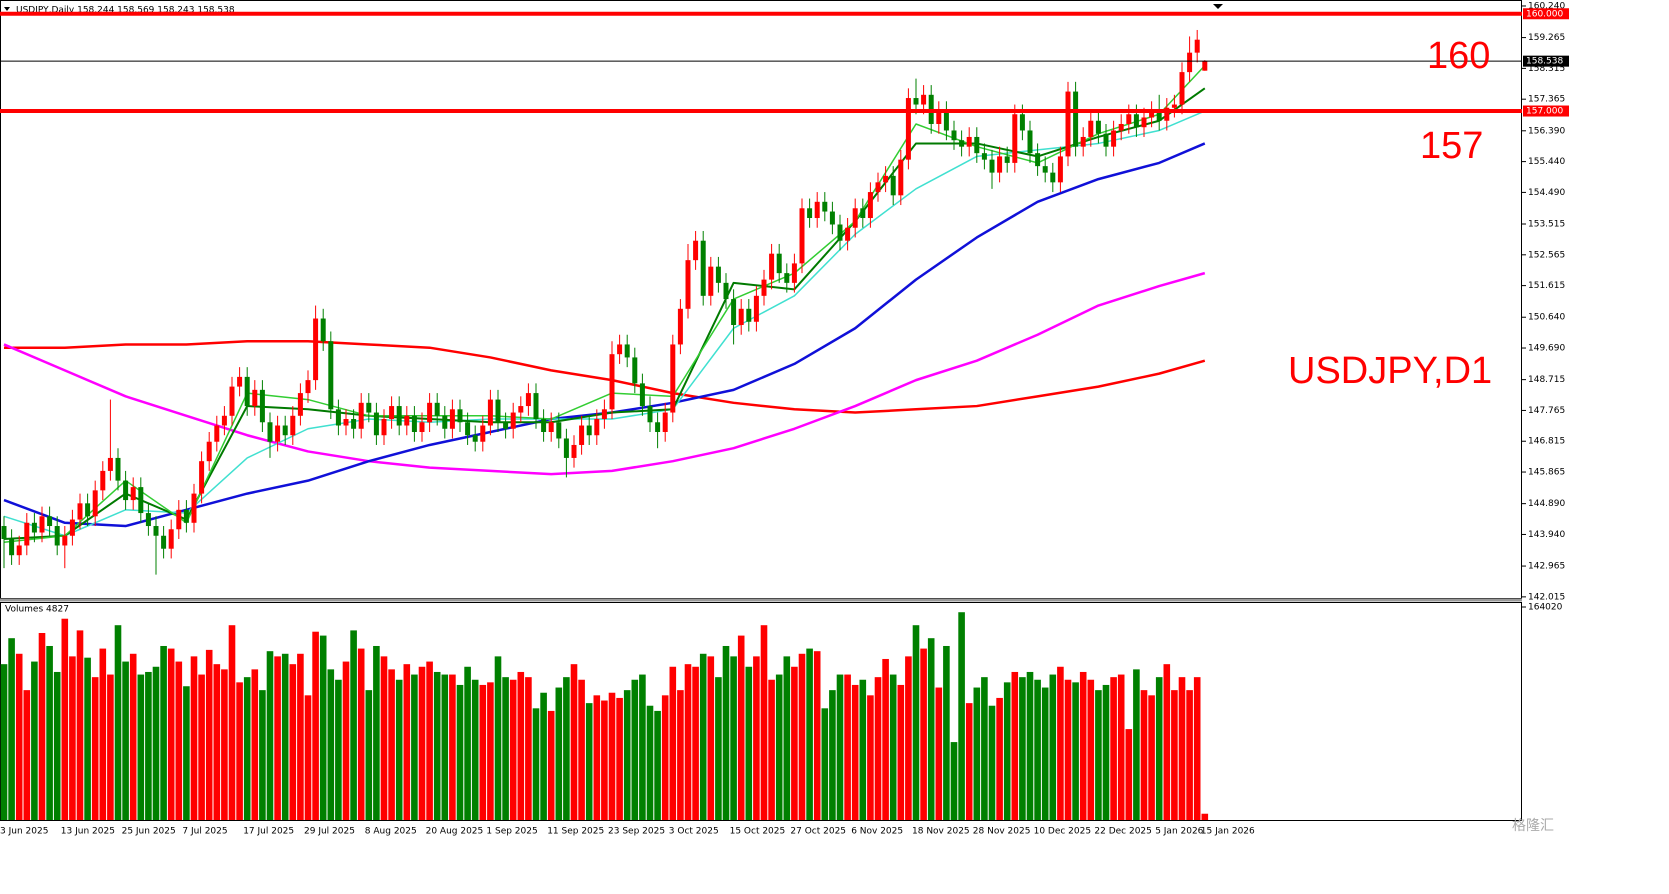  Describe the element at coordinates (7, 9) in the screenshot. I see `menu-arrow` at that location.